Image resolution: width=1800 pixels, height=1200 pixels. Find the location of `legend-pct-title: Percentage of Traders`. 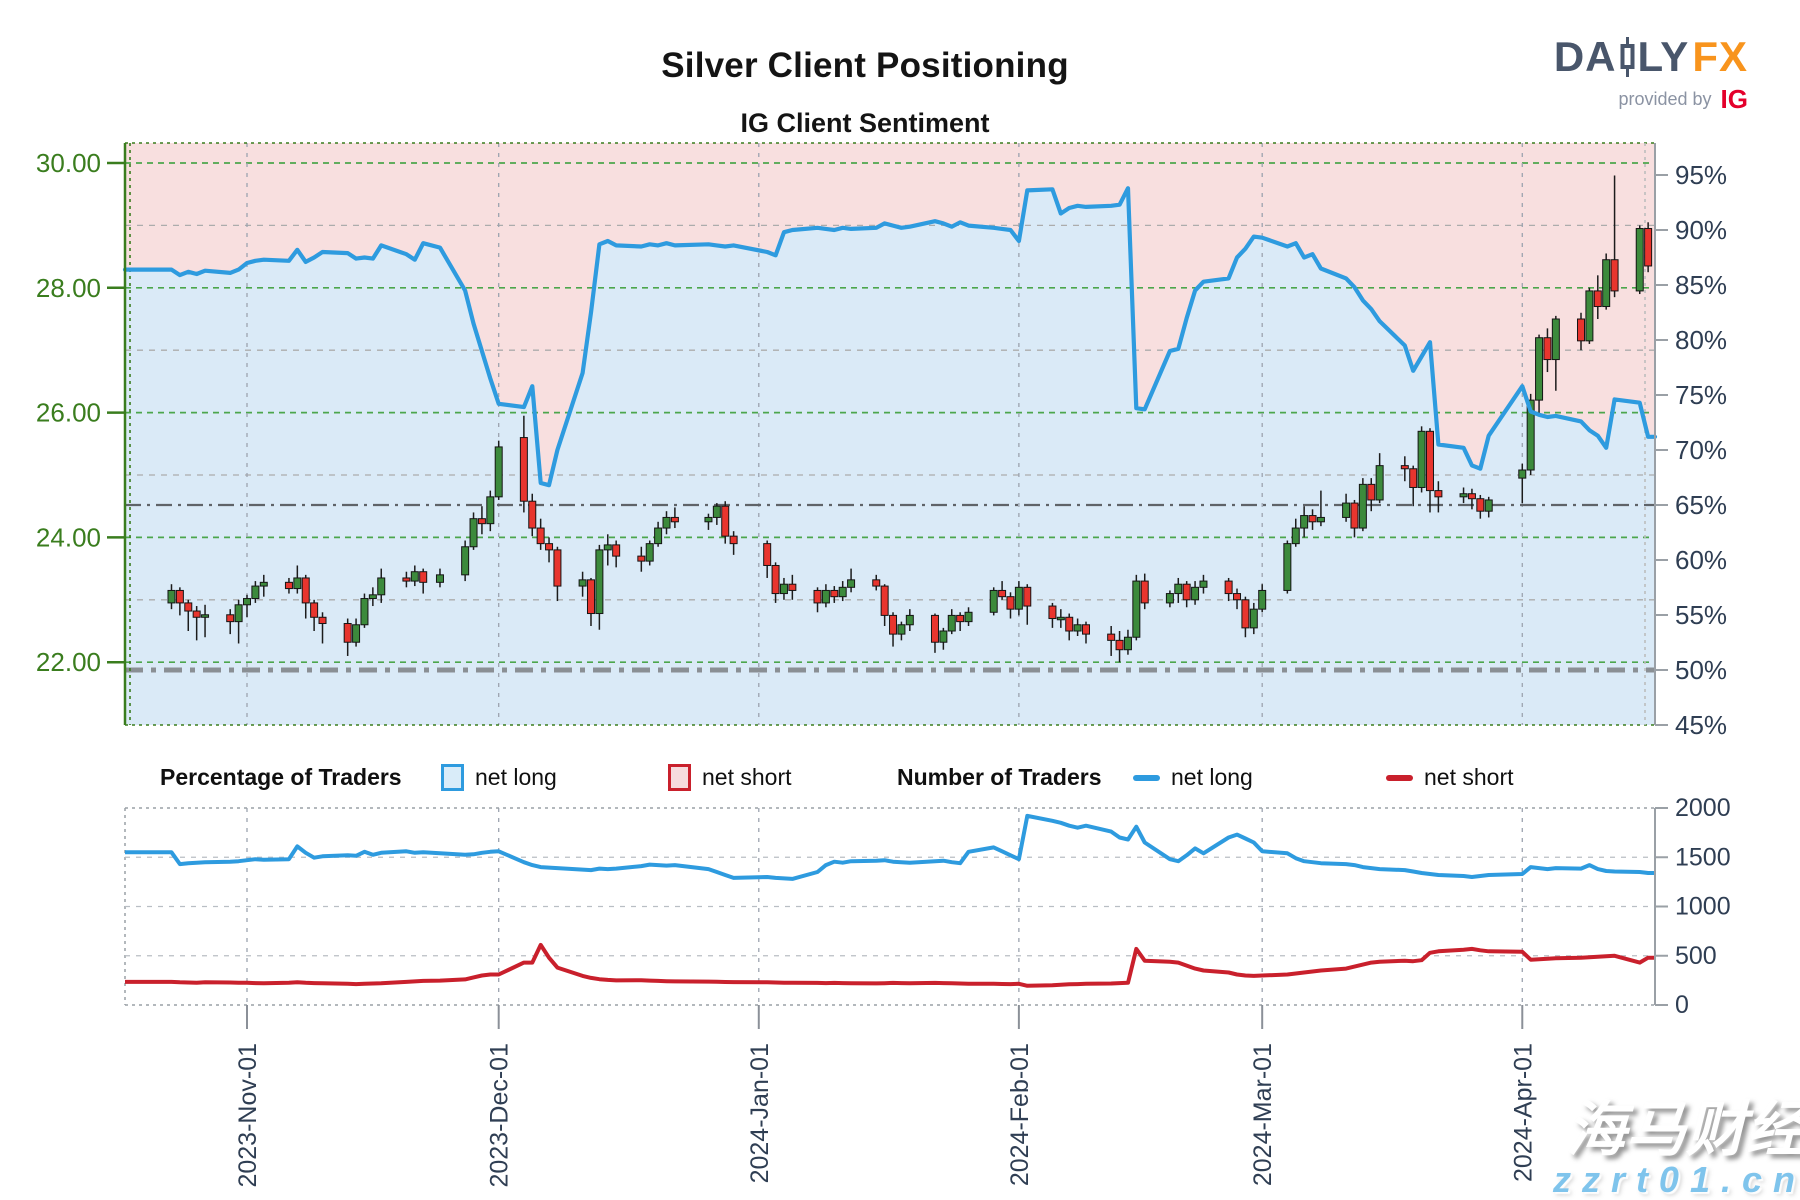

legend-pct-title: Percentage of Traders is located at coordinates (281, 777).